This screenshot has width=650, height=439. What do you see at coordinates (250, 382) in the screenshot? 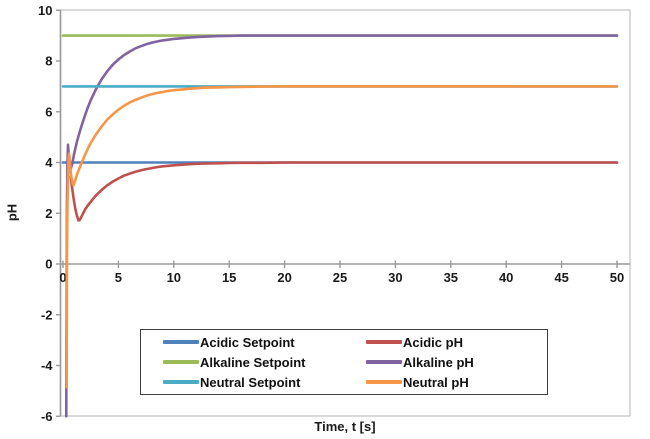
I see `legend-label: Neutral Setpoint` at bounding box center [250, 382].